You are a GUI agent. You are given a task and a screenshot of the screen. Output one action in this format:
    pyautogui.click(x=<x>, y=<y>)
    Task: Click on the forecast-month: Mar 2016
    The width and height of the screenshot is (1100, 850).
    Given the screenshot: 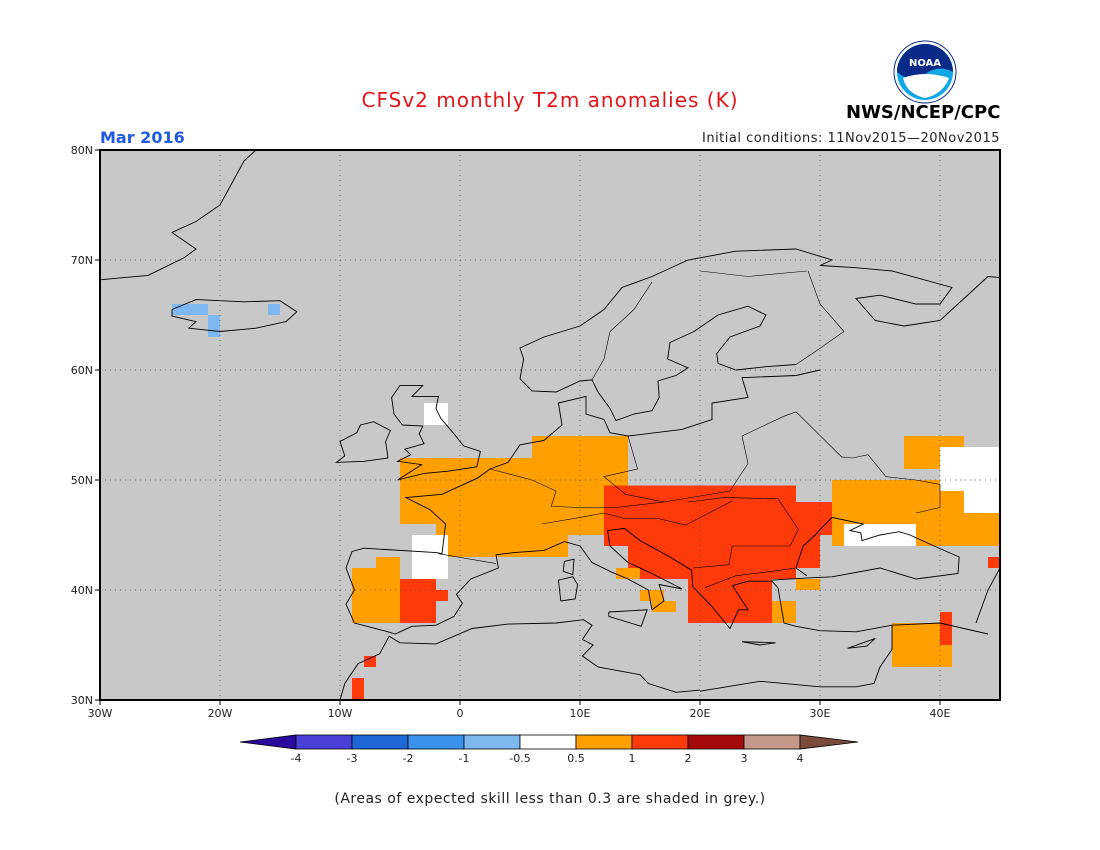 What is the action you would take?
    pyautogui.click(x=142, y=137)
    